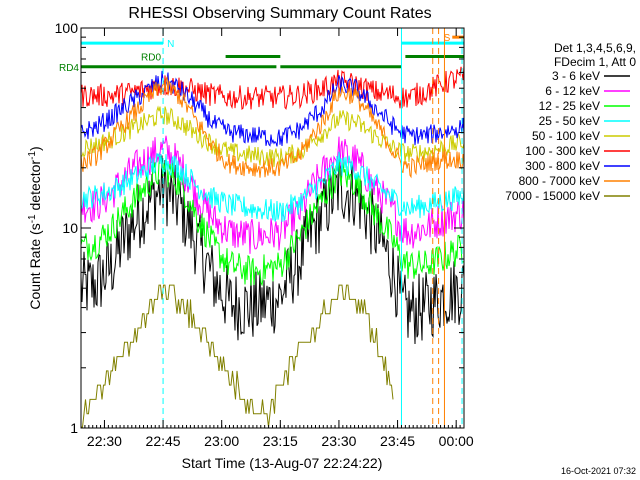  Describe the element at coordinates (104, 441) in the screenshot. I see `x-tick-label: 22:30` at that location.